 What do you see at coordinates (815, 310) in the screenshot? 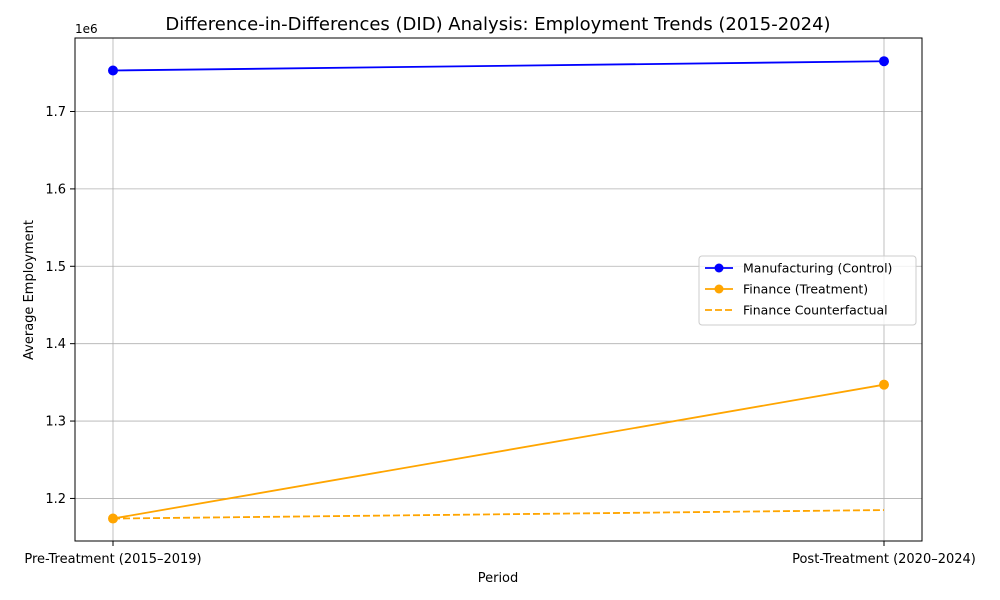
I see `legend-label: Finance Counterfactual` at bounding box center [815, 310].